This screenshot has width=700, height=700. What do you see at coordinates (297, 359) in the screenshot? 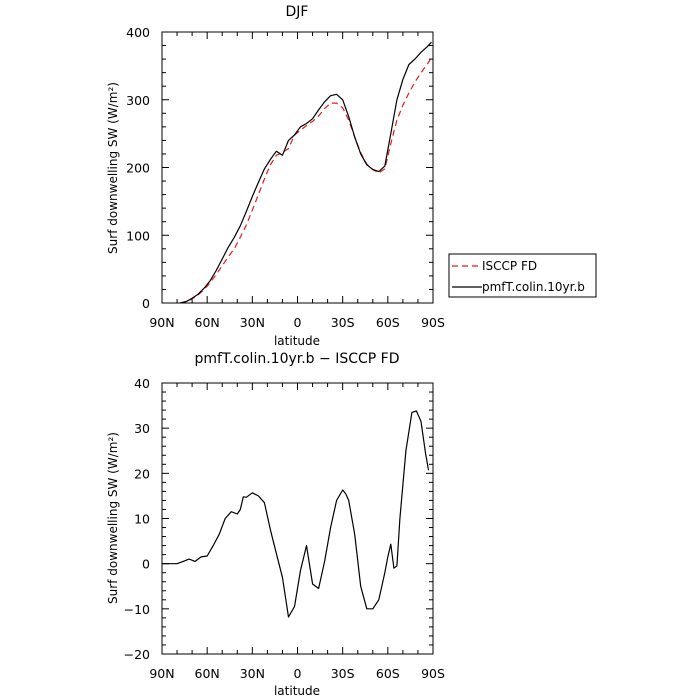
I see `bottom-panel-title: pmfT.colin.10yr.b − ISCCP FD` at bounding box center [297, 359].